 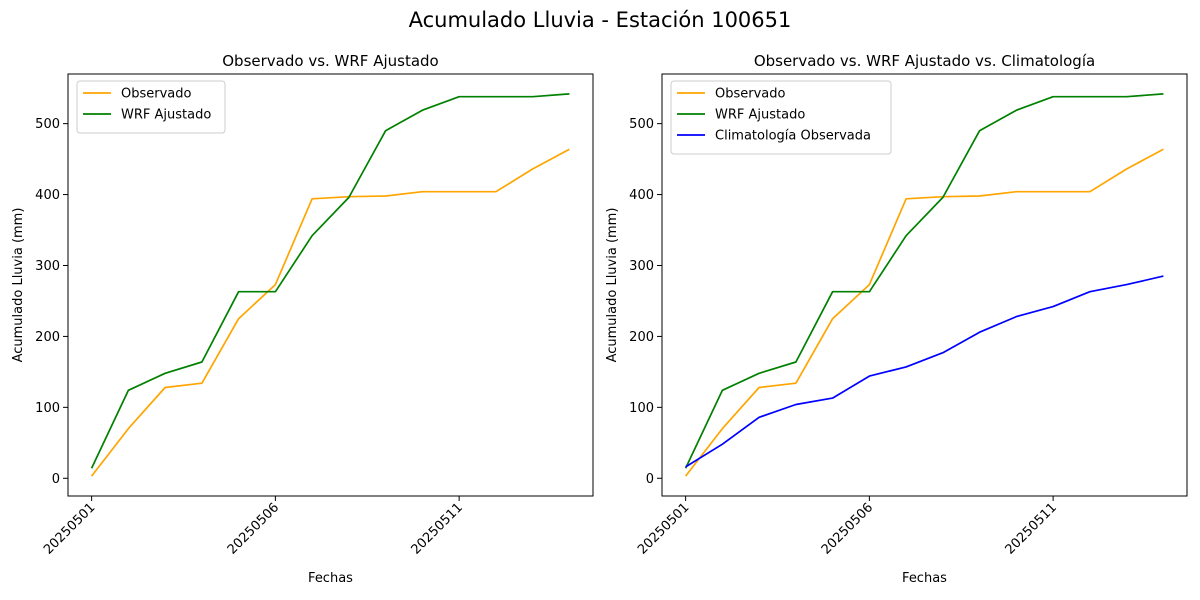 I want to click on legend-label: Climatología Observada, so click(x=793, y=136).